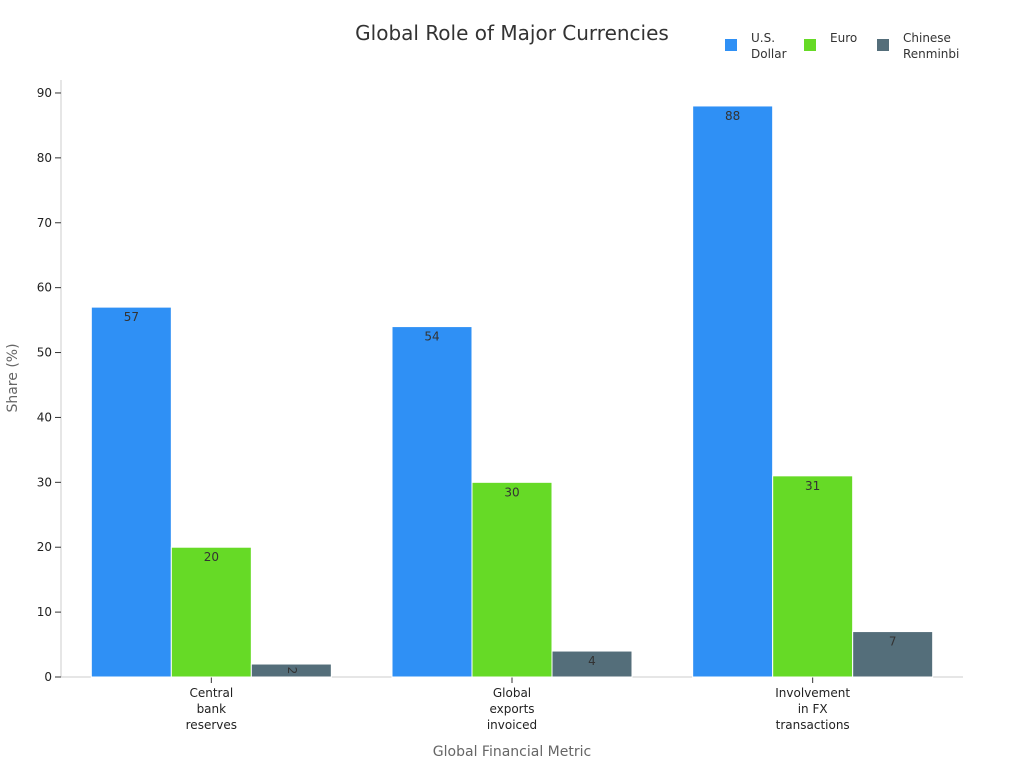  I want to click on legend: U.S. Dollar Euro Chinese Renminbi, so click(842, 46).